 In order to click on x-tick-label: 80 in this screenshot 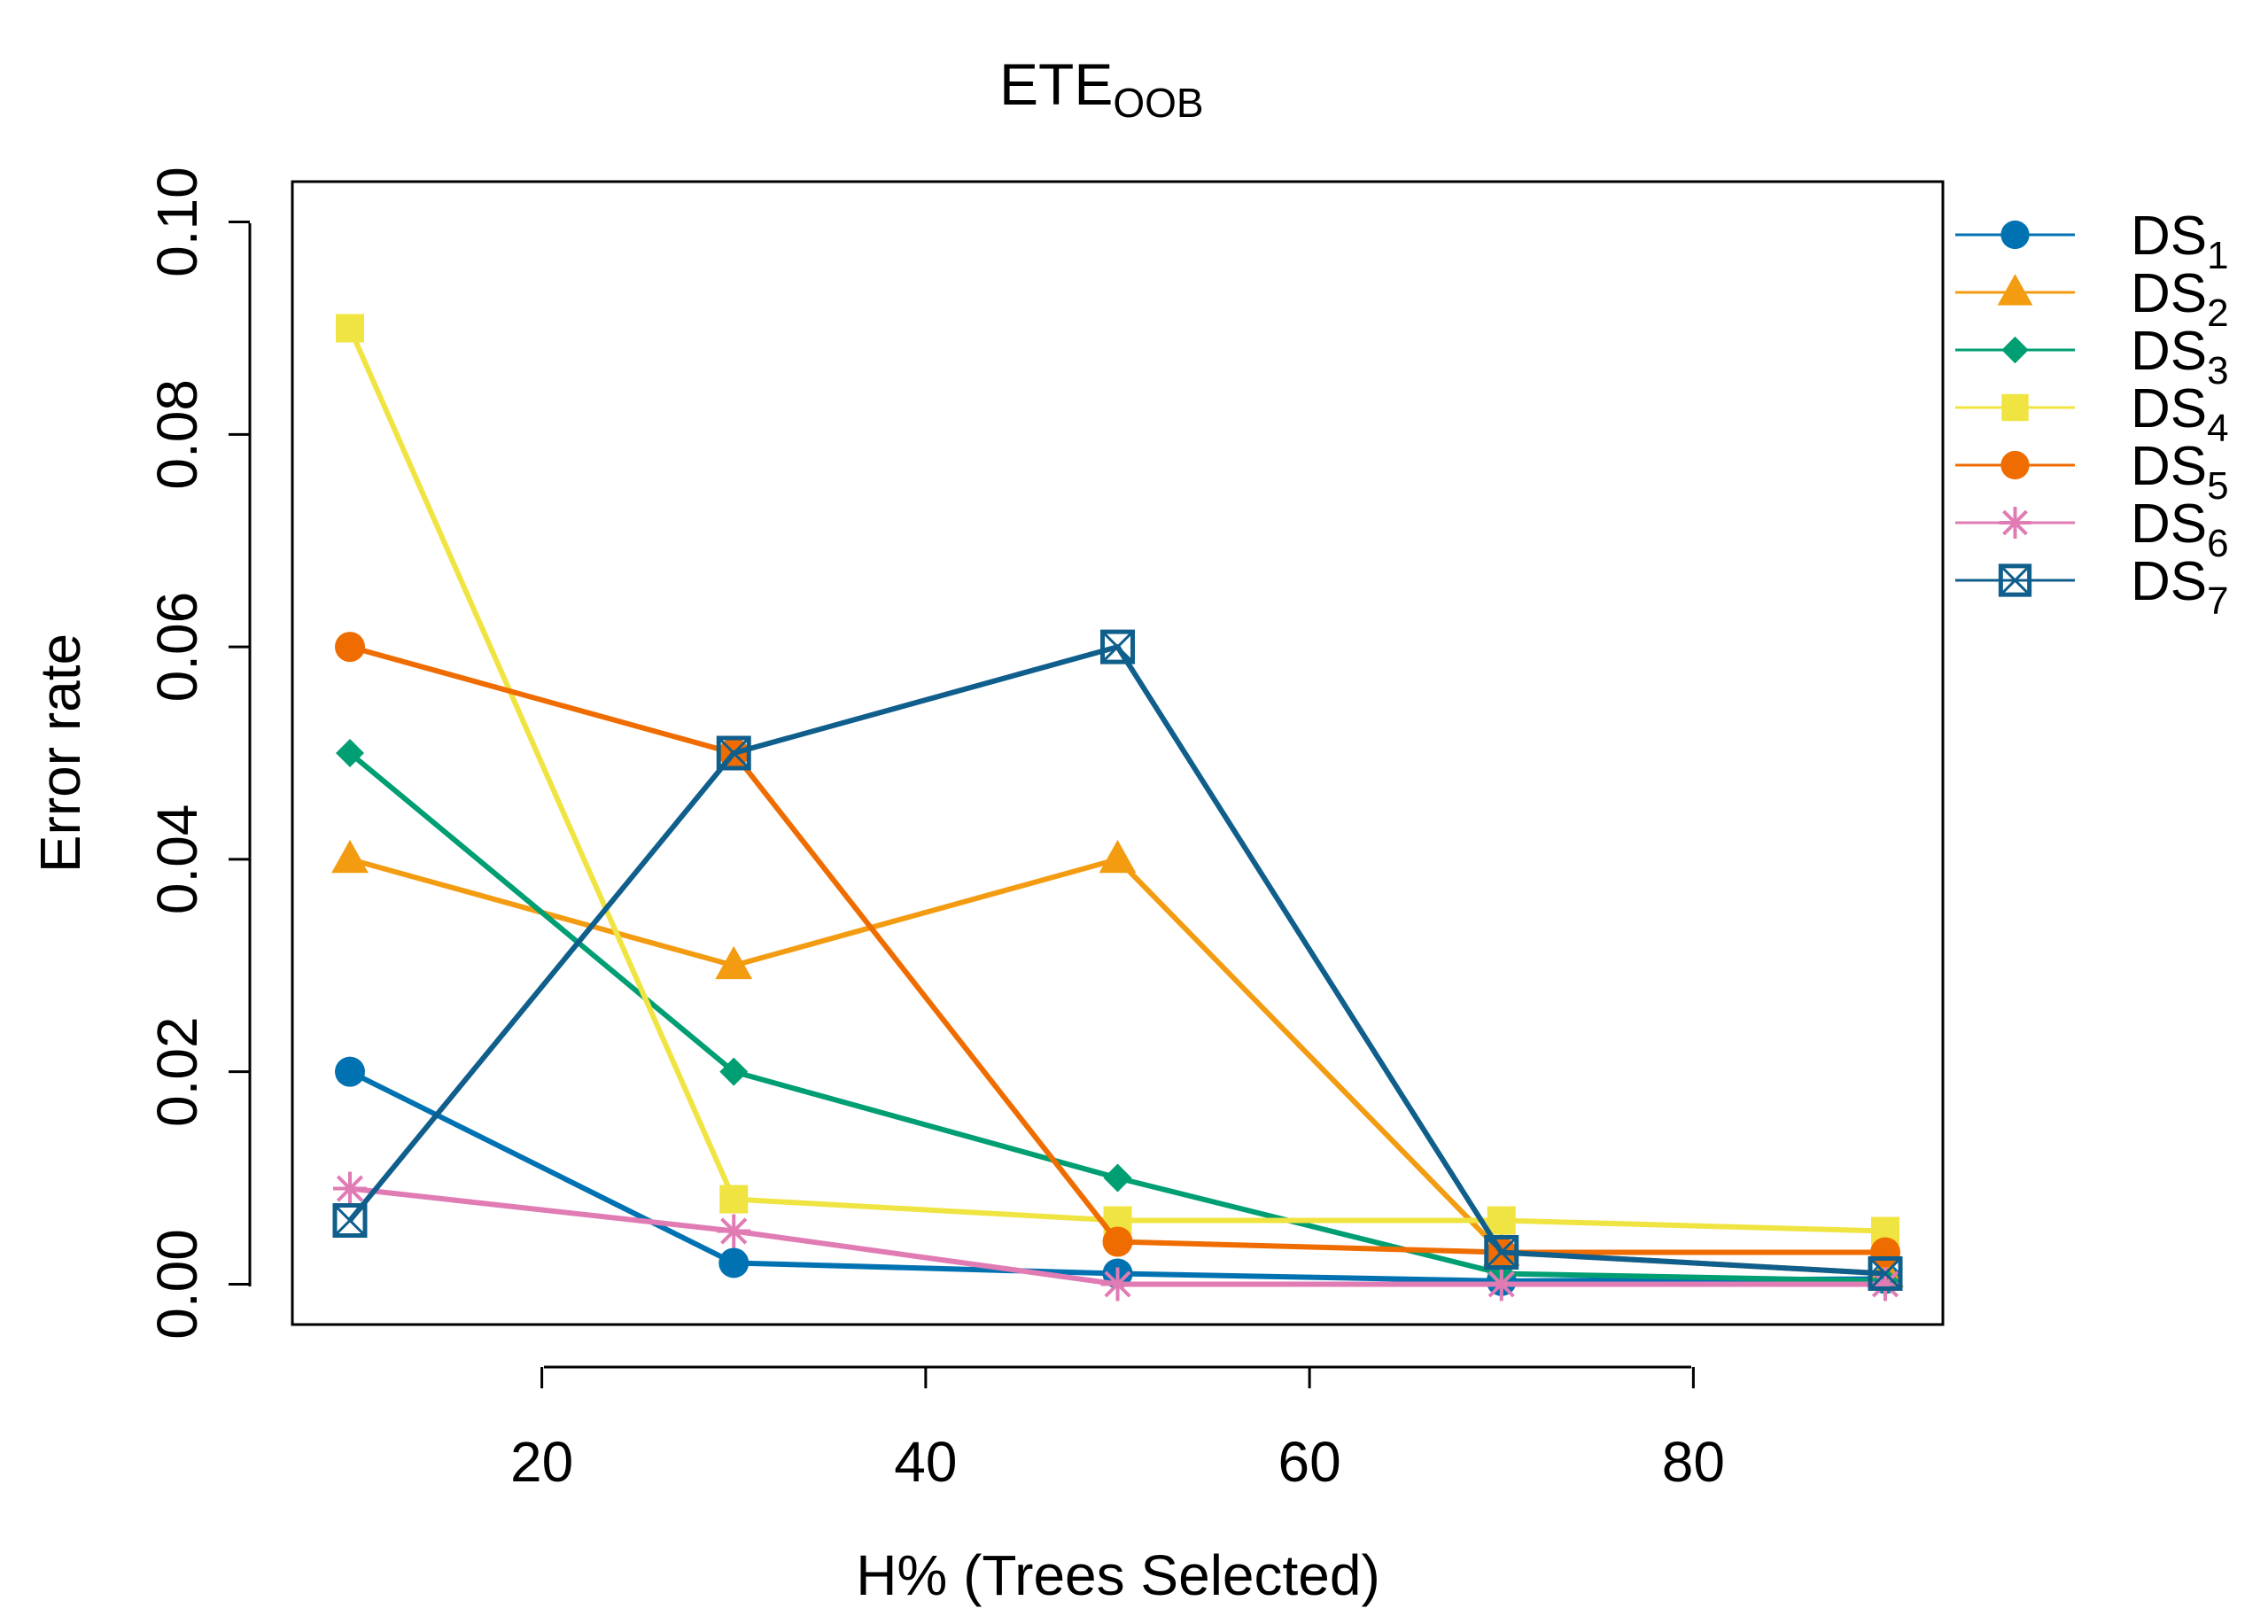, I will do `click(1693, 1462)`.